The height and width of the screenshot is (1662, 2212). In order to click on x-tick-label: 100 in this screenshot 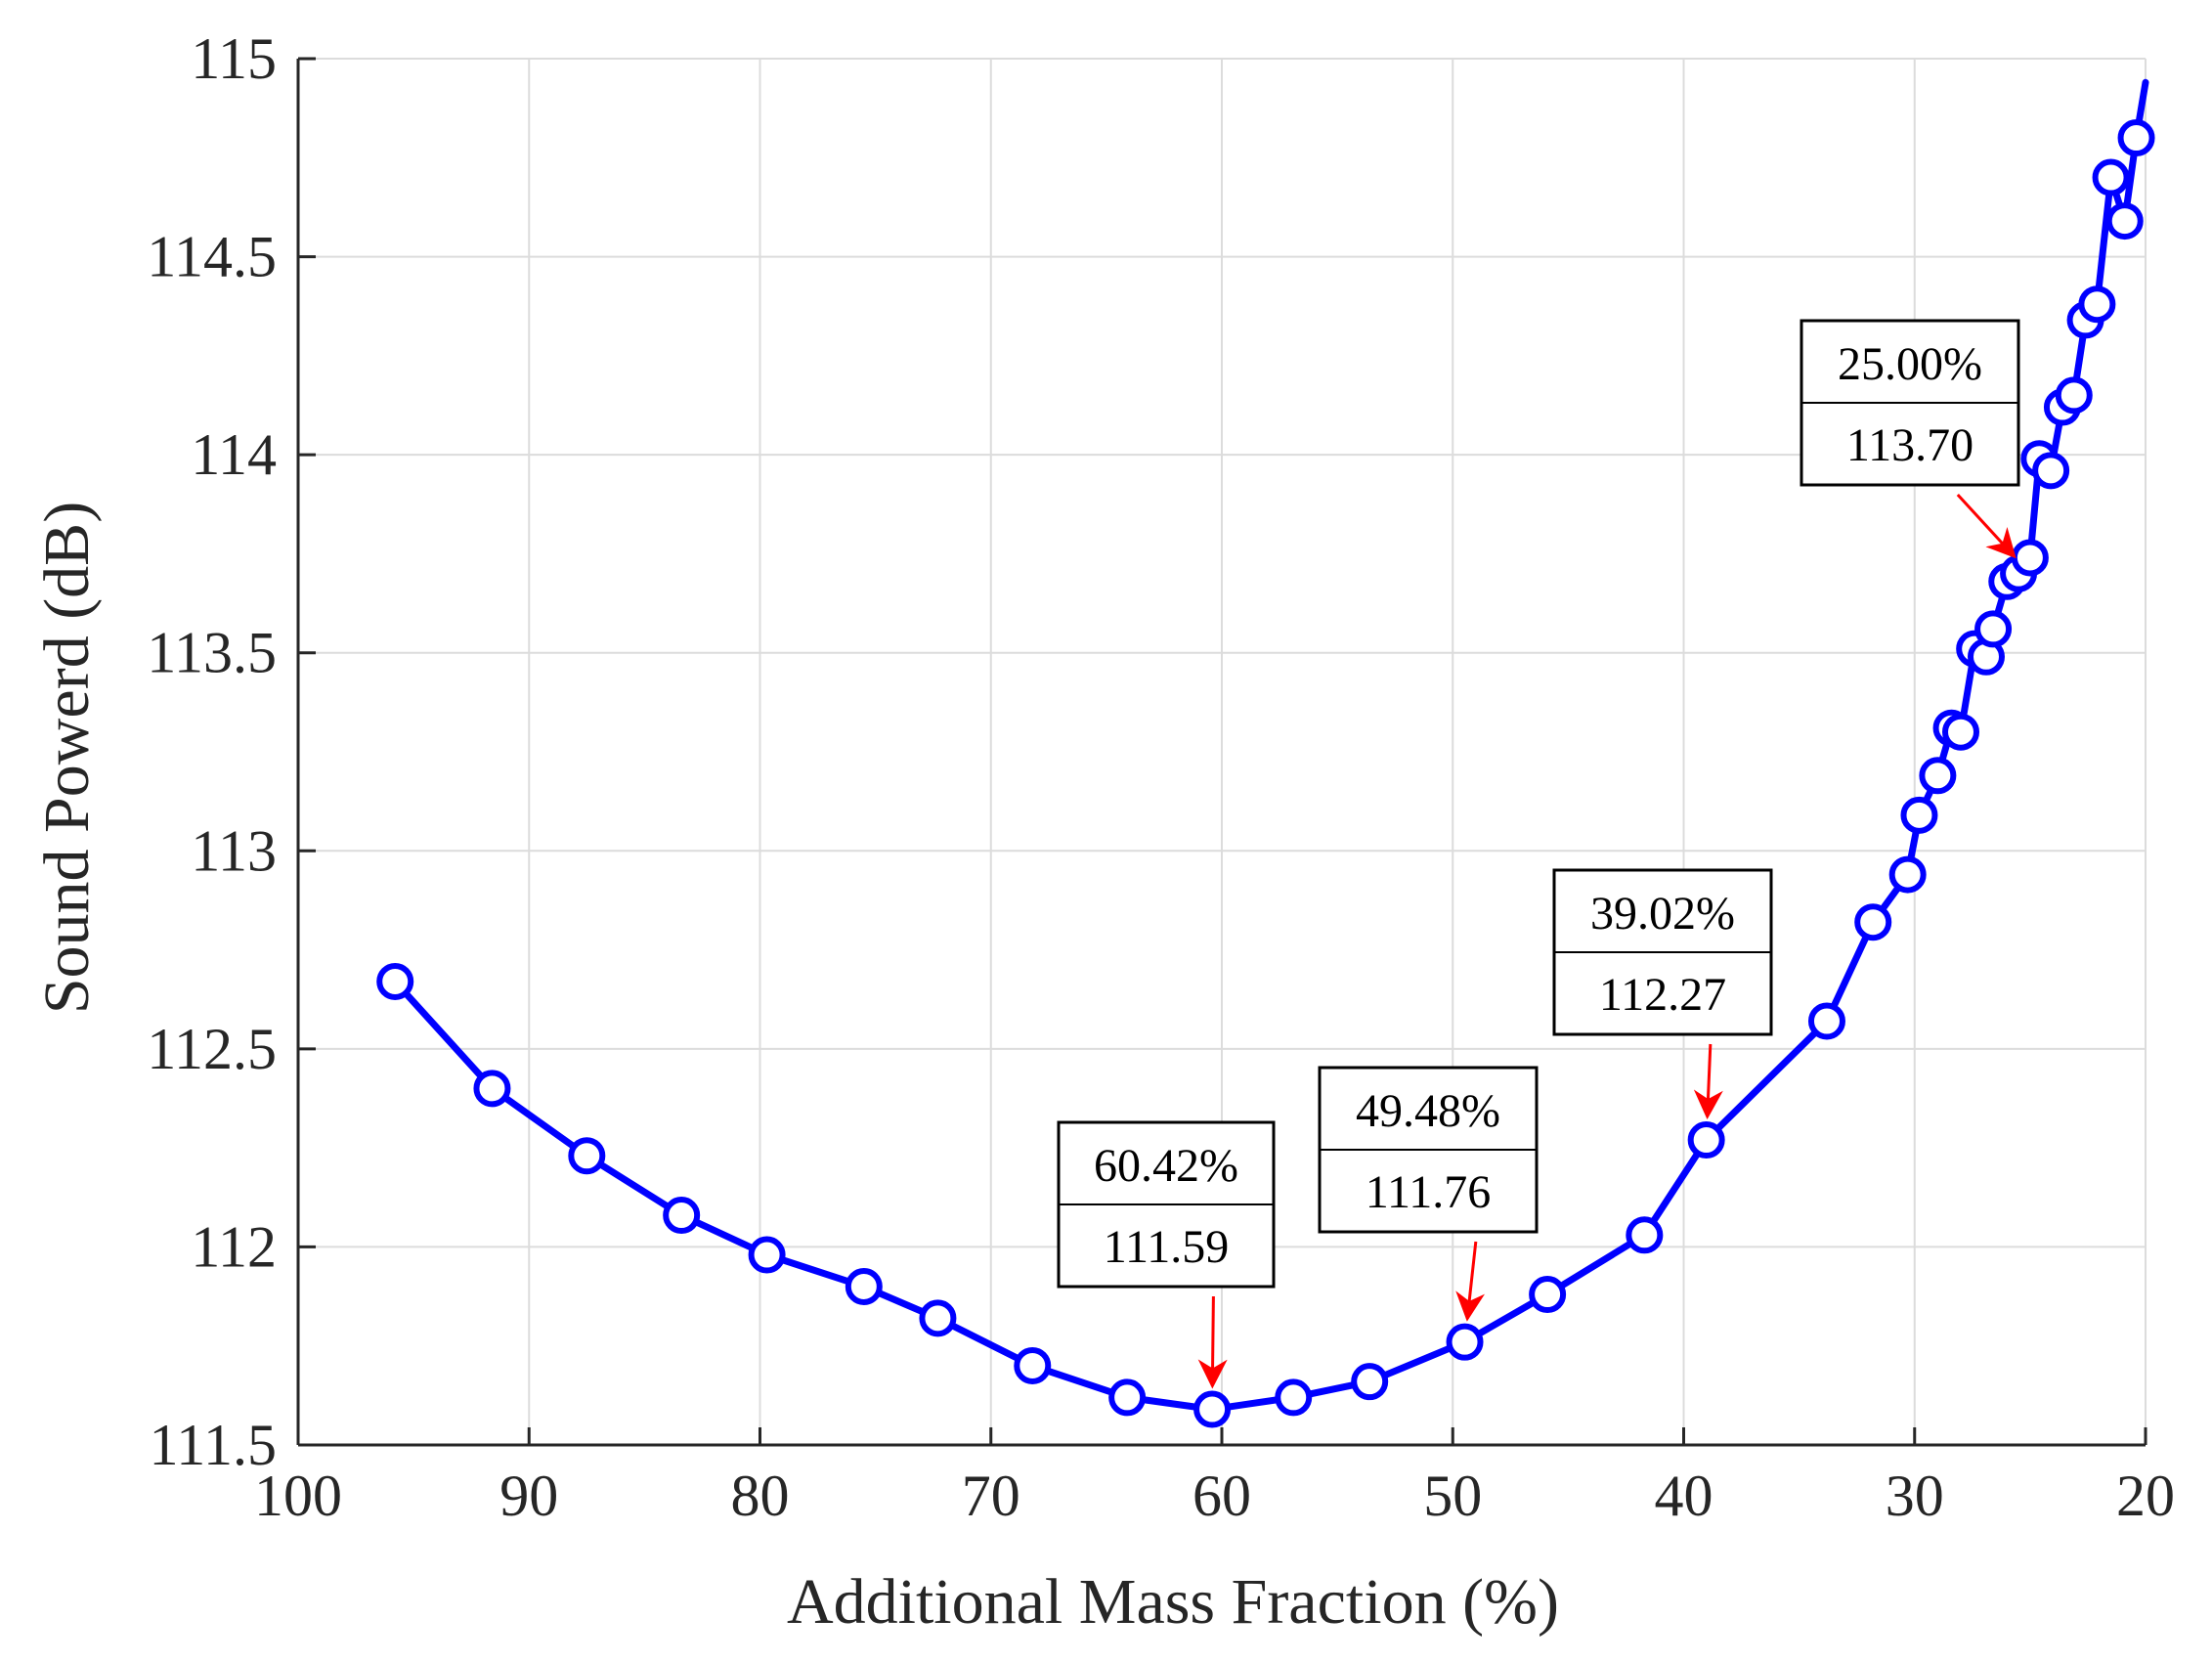, I will do `click(298, 1496)`.